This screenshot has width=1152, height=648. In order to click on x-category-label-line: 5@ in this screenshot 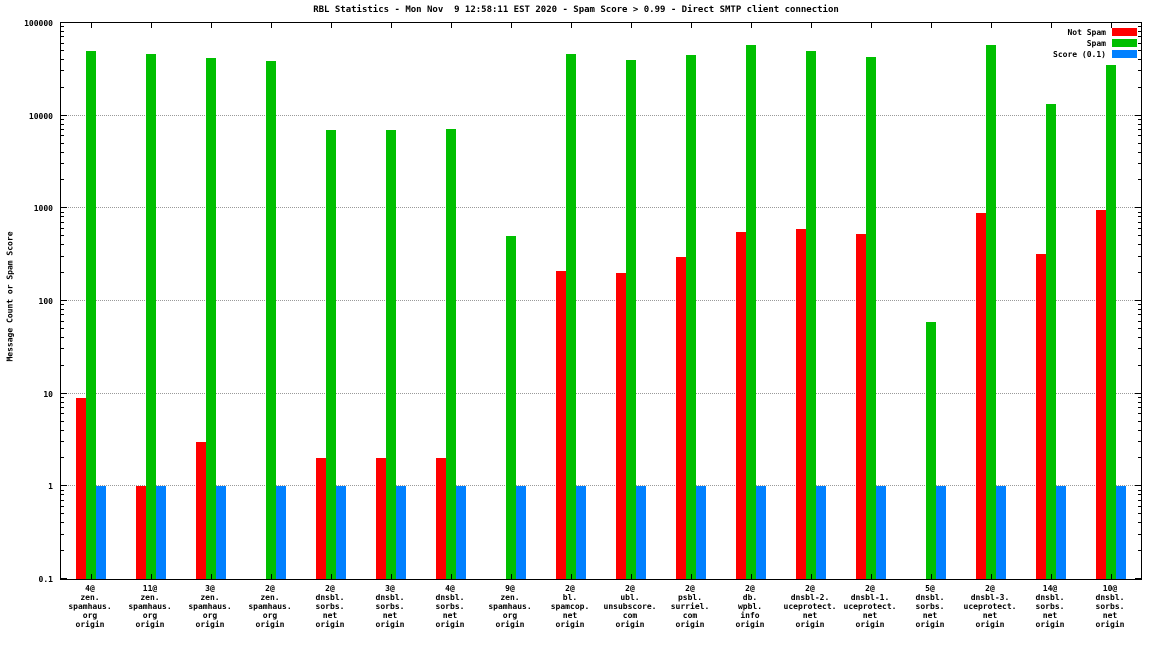, I will do `click(930, 588)`.